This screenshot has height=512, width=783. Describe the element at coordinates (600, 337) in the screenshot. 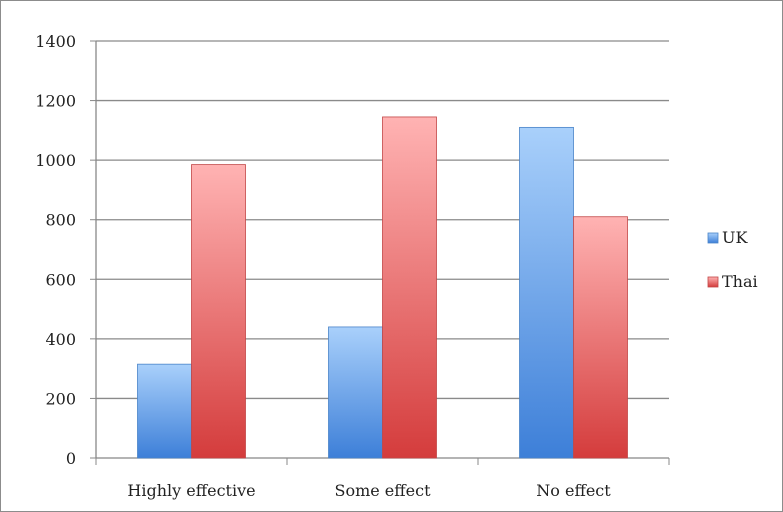

I see `bar-thai-no-effect` at that location.